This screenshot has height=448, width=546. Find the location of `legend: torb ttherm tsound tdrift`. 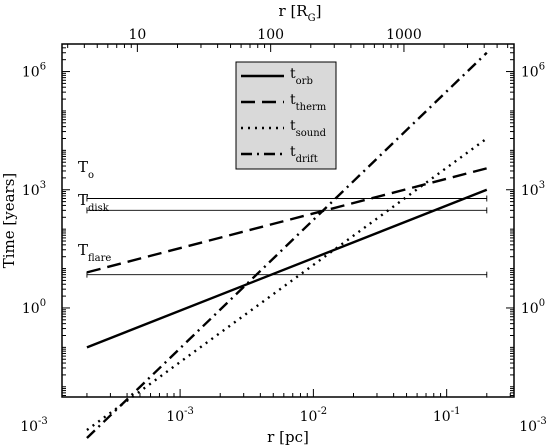

legend: torb ttherm tsound tdrift is located at coordinates (286, 115).